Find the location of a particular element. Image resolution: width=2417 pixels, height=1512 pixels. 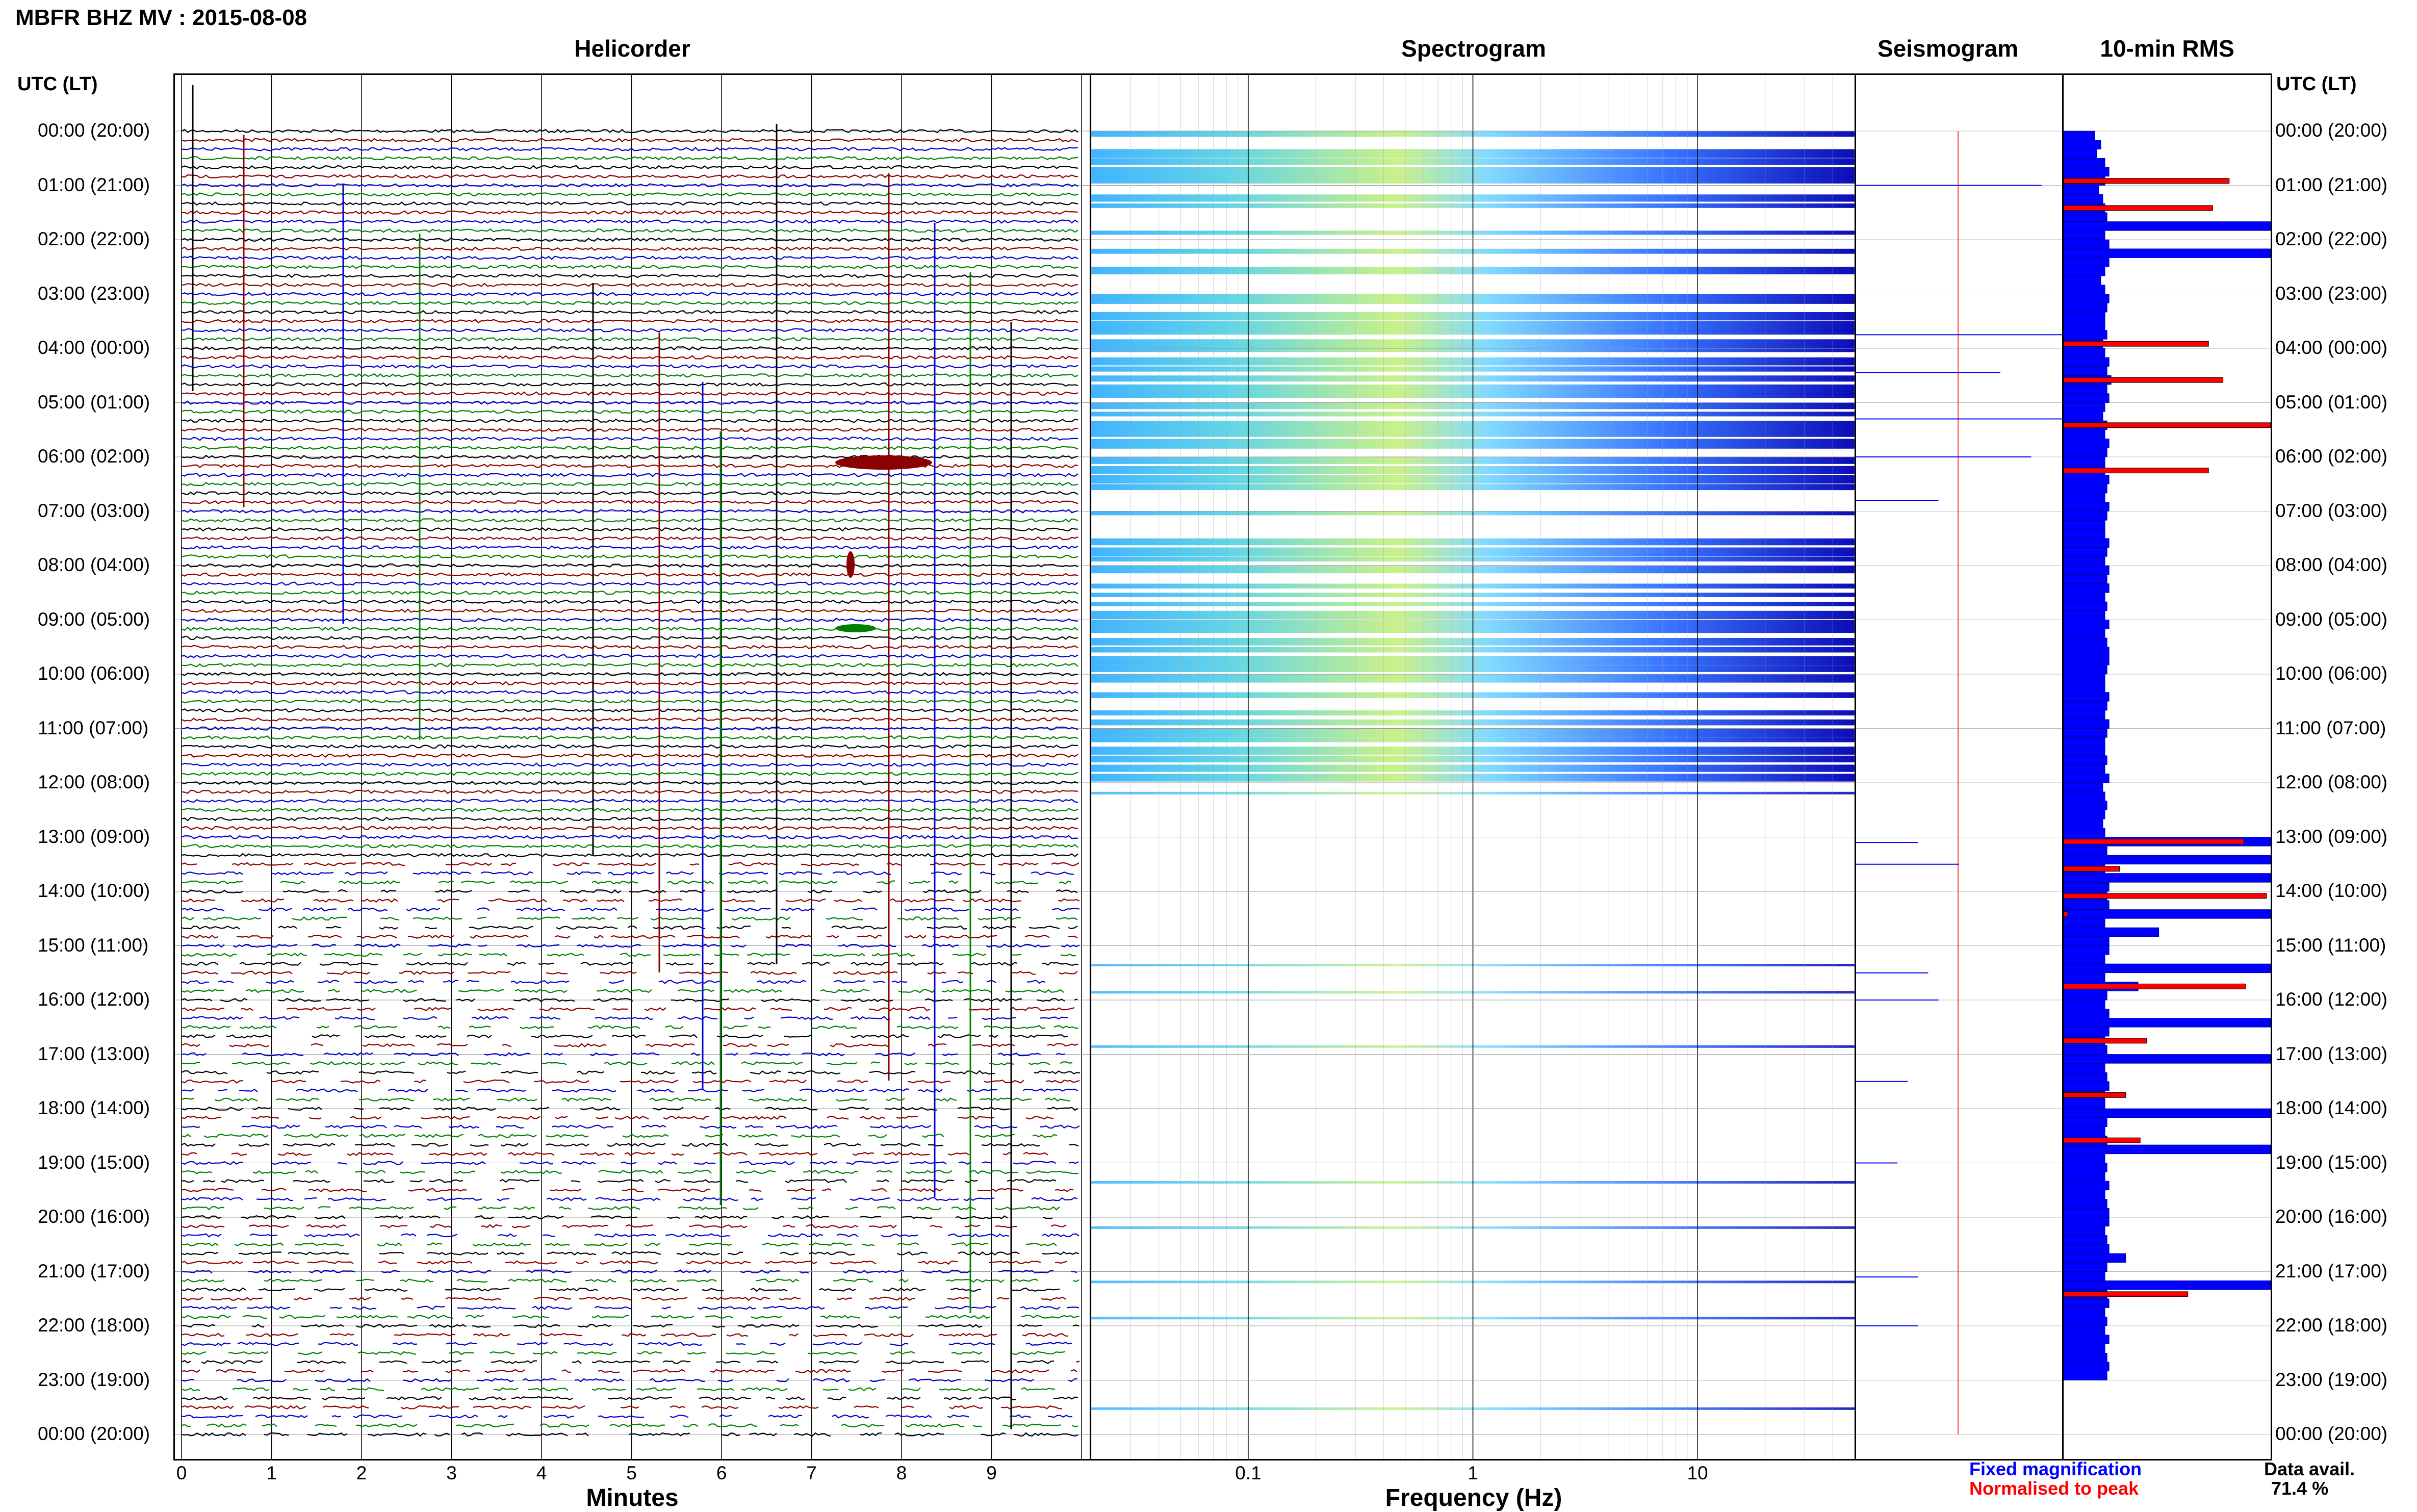

spectrogram-title: Spectrogram is located at coordinates (1473, 48).